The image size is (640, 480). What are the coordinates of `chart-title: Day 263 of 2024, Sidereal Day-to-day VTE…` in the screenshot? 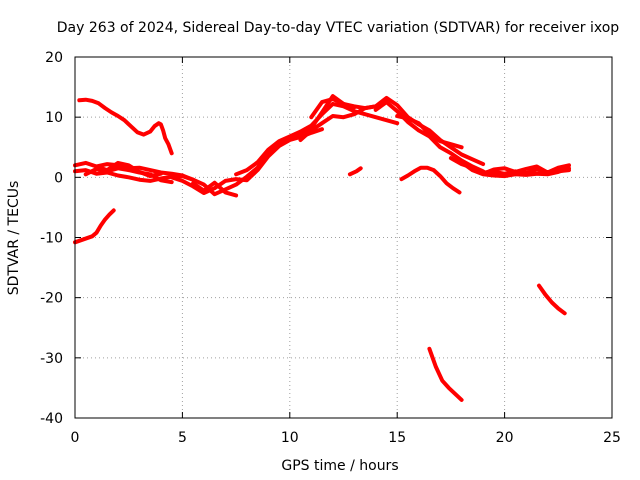 It's located at (338, 28).